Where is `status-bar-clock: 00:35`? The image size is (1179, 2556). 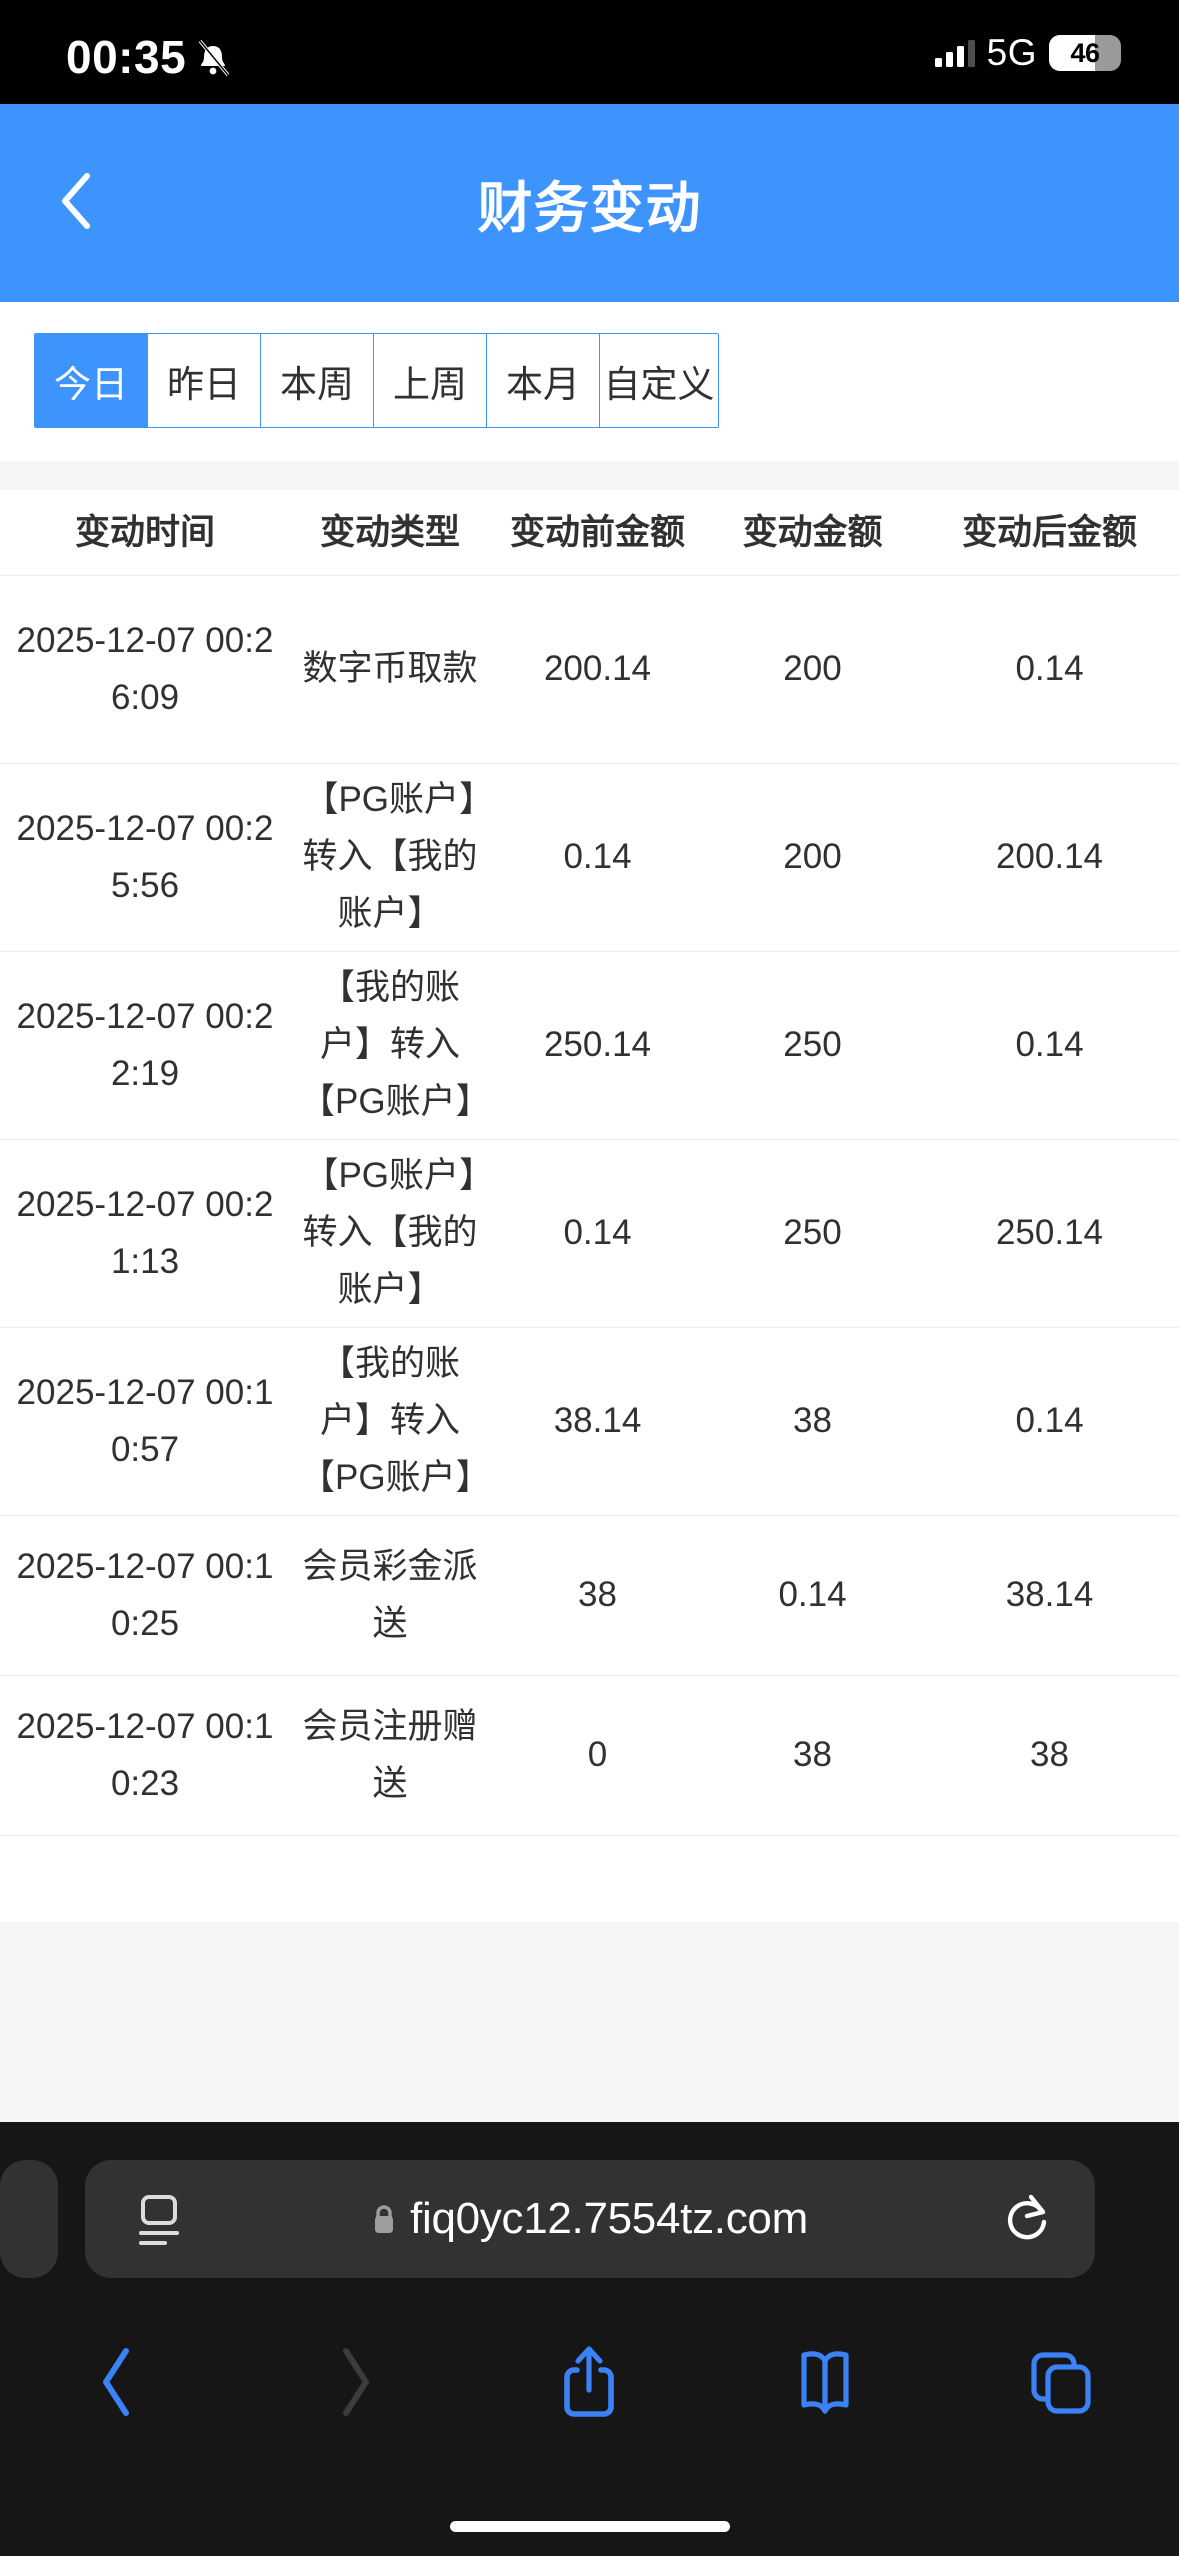 status-bar-clock: 00:35 is located at coordinates (126, 57).